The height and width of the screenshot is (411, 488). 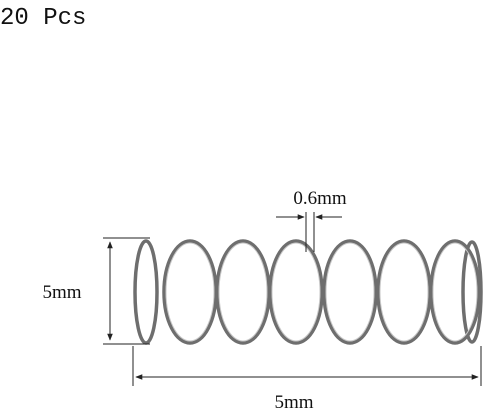 I want to click on length-dimension: 5mm, so click(x=307, y=378).